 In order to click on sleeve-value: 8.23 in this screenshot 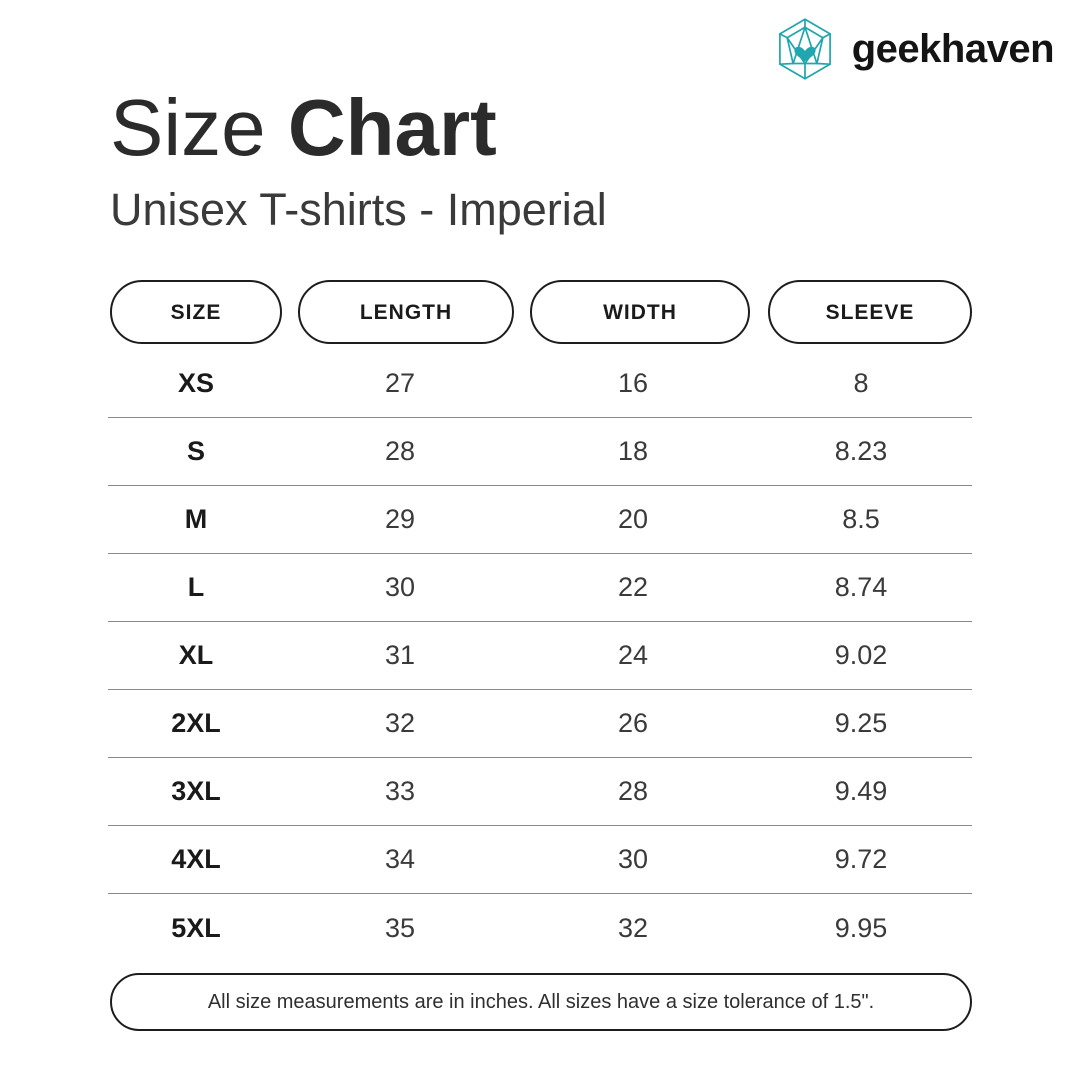, I will do `click(861, 451)`.